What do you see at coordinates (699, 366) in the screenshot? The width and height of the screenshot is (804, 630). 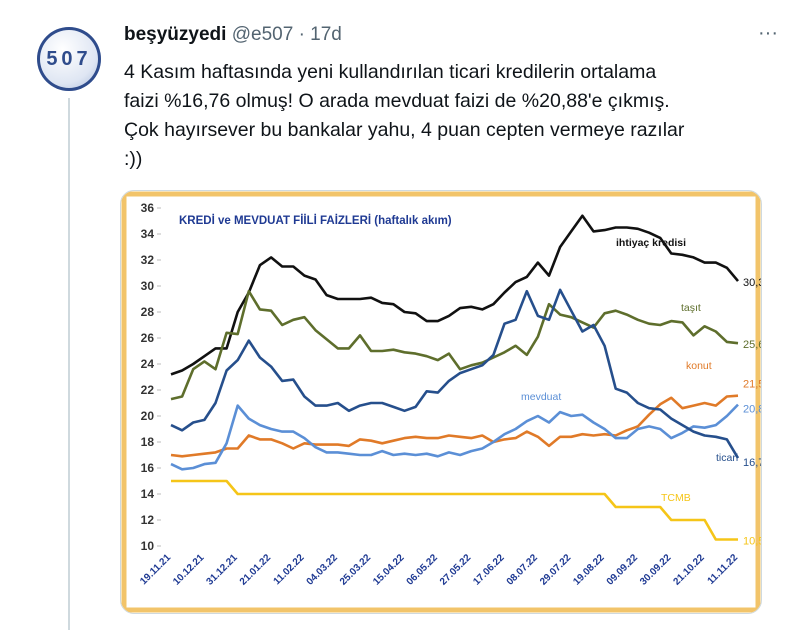 I see `series-name: konut` at bounding box center [699, 366].